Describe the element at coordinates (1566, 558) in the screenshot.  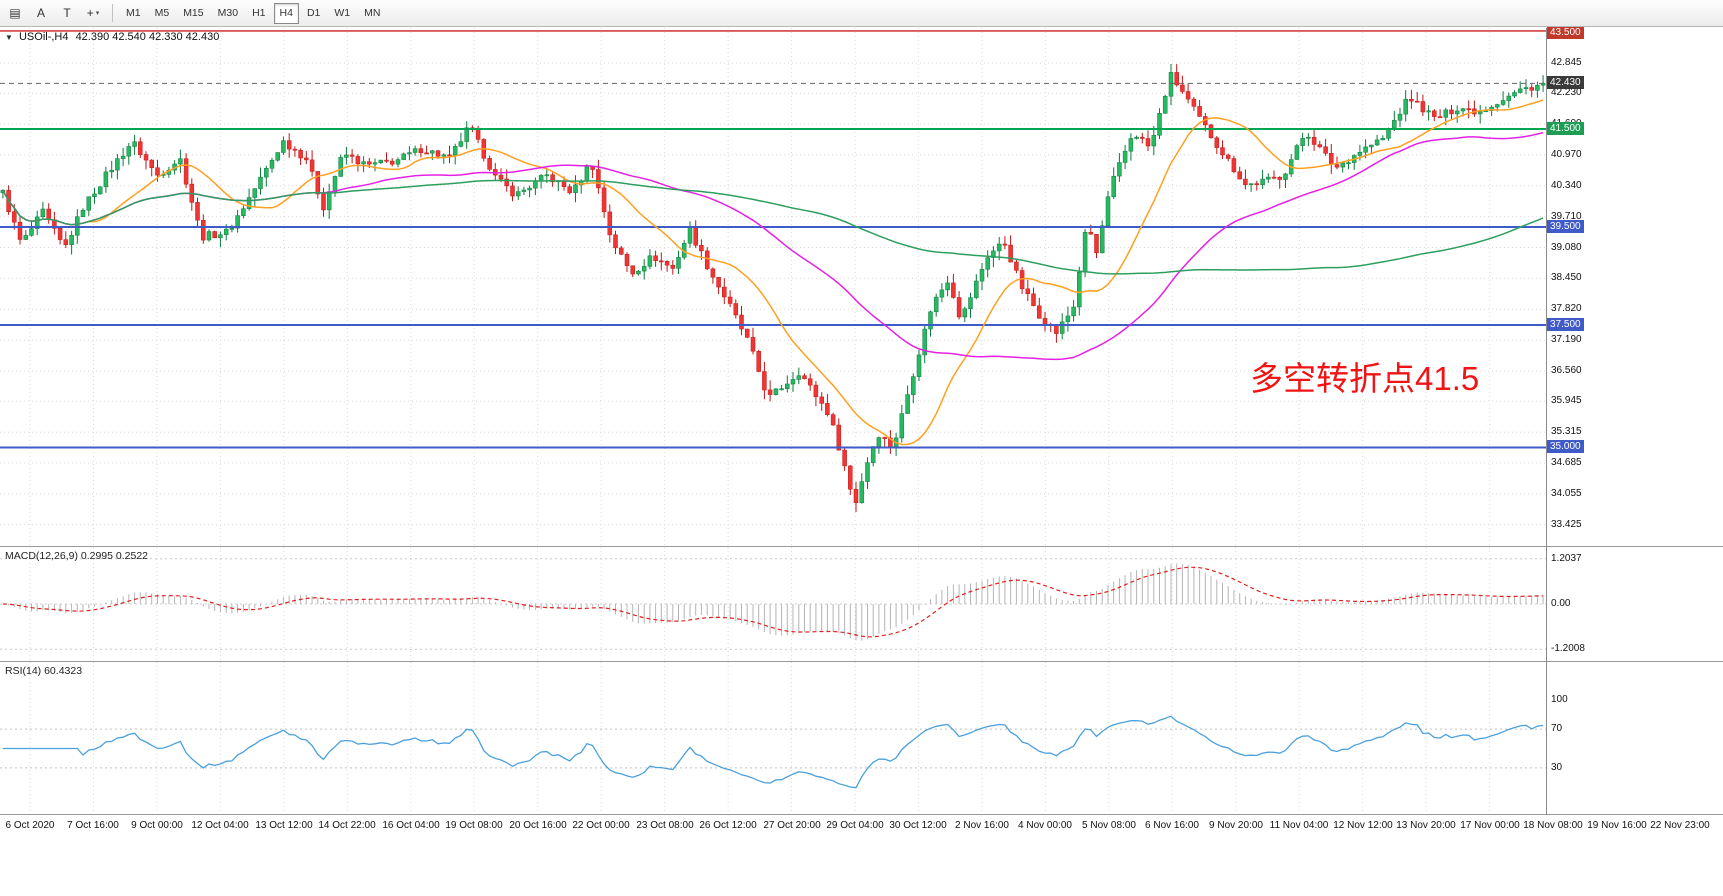
I see `macd-tick-label: 1.2037` at that location.